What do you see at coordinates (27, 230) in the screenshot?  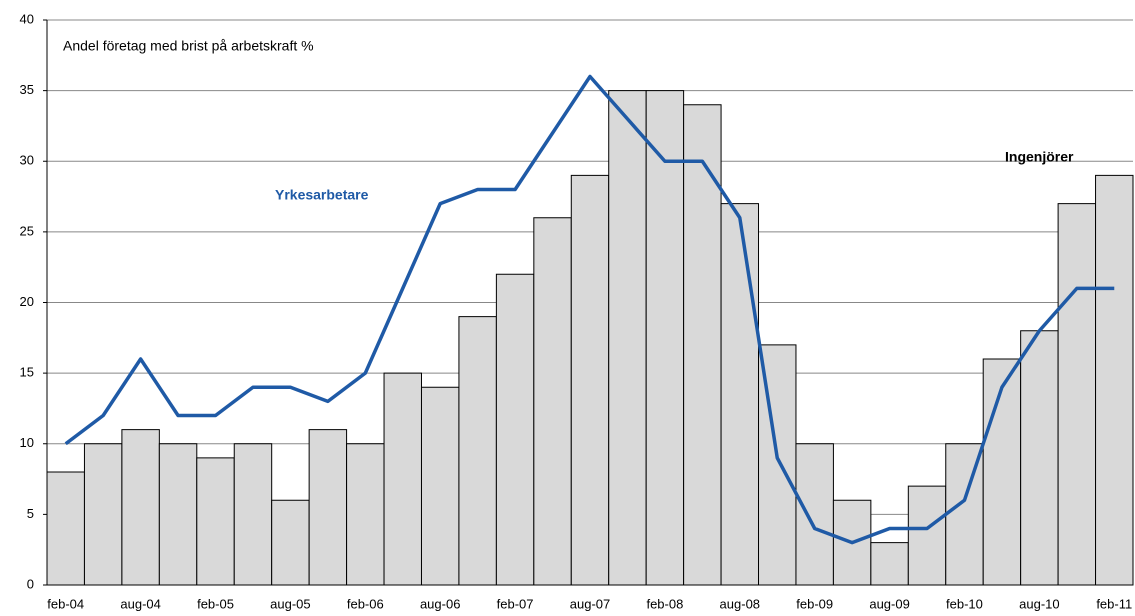 I see `y-tick-label: 25` at bounding box center [27, 230].